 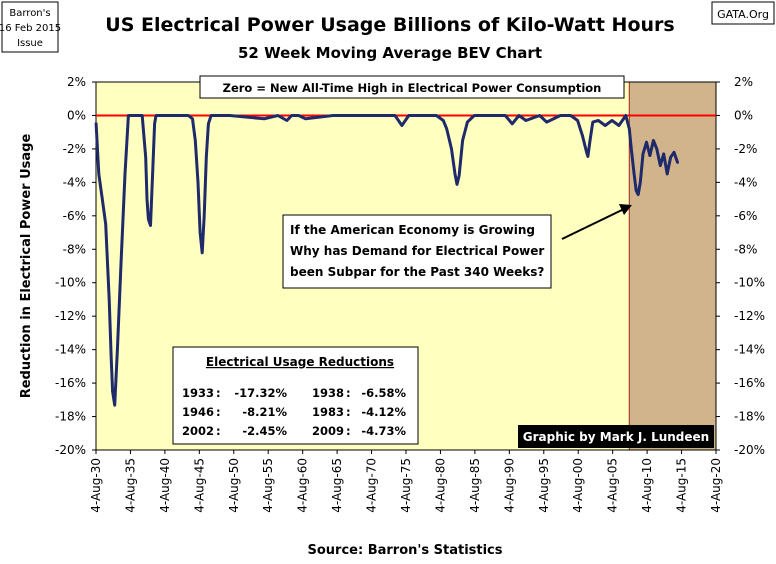 I want to click on source-box, so click(x=30, y=27).